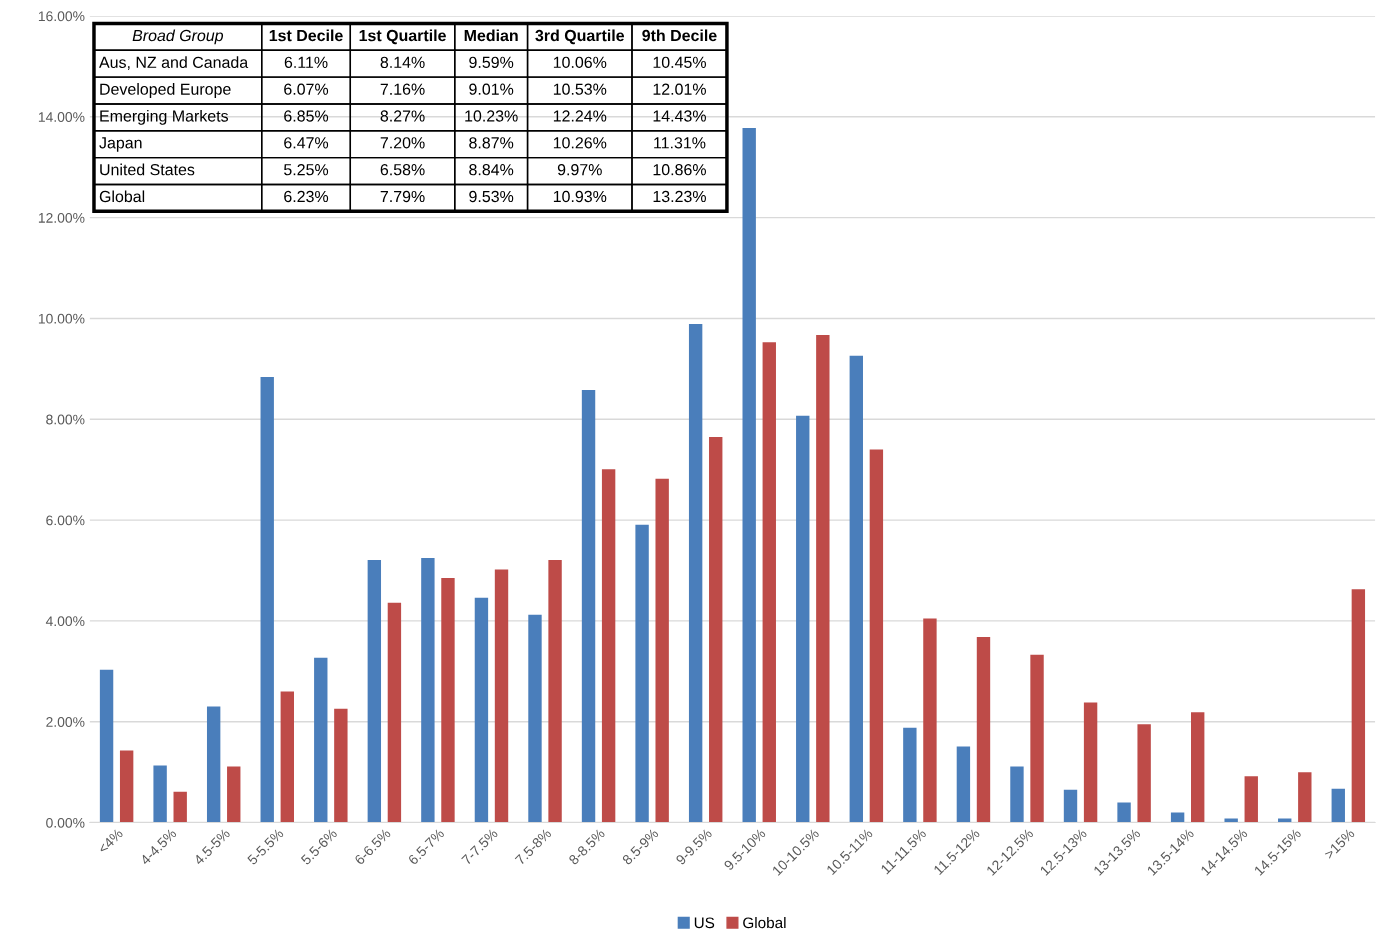 Image resolution: width=1382 pixels, height=939 pixels. What do you see at coordinates (61, 117) in the screenshot?
I see `y-tick-label: 14.00%` at bounding box center [61, 117].